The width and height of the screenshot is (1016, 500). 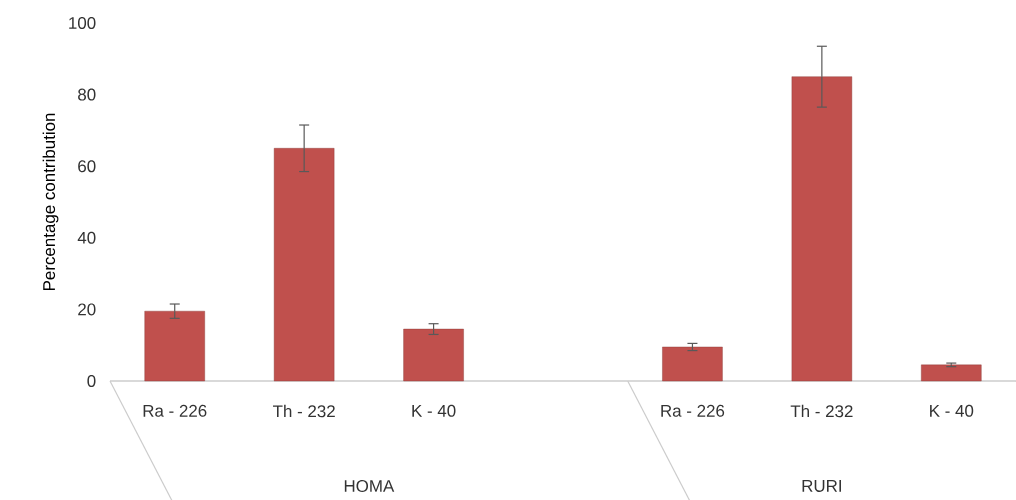 I want to click on text: RURI, so click(x=821, y=486).